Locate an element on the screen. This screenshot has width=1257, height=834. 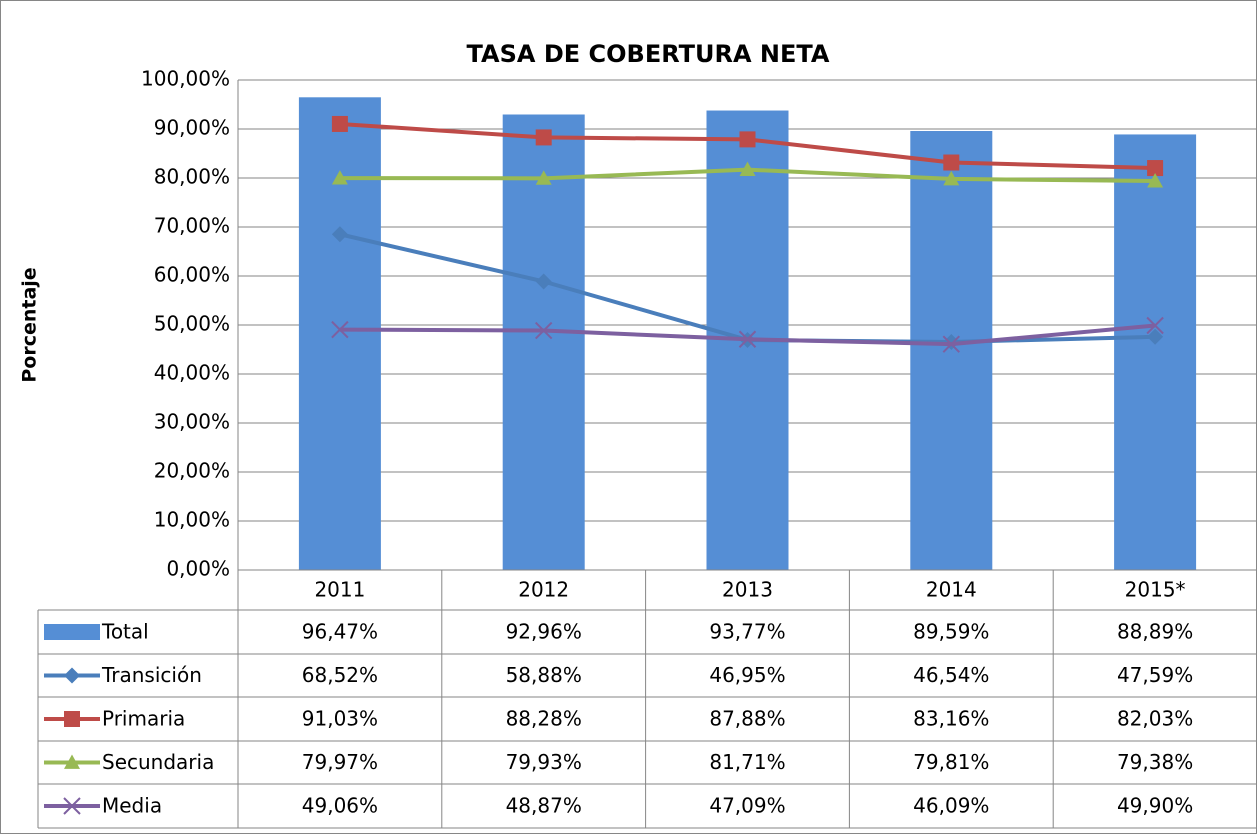
table-value: 79,38% is located at coordinates (1155, 762).